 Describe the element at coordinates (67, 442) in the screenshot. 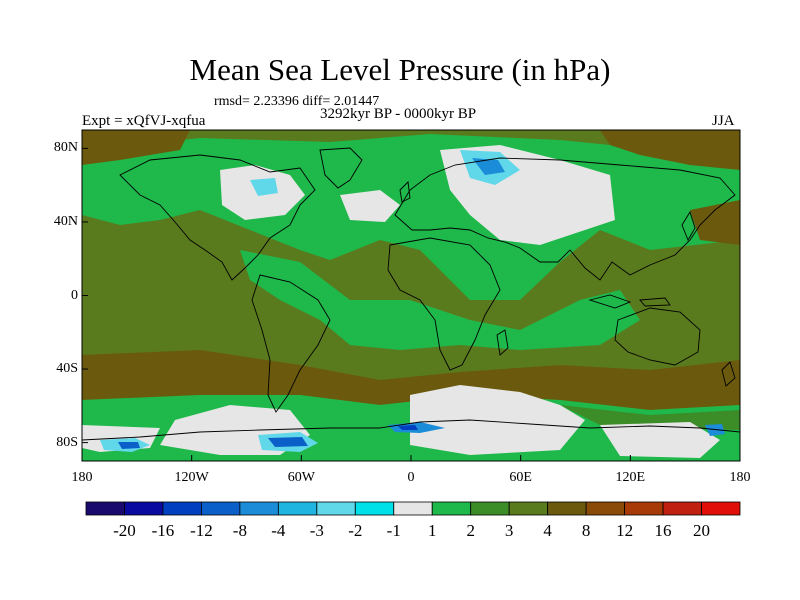

I see `lat-tick-label: 80S` at that location.